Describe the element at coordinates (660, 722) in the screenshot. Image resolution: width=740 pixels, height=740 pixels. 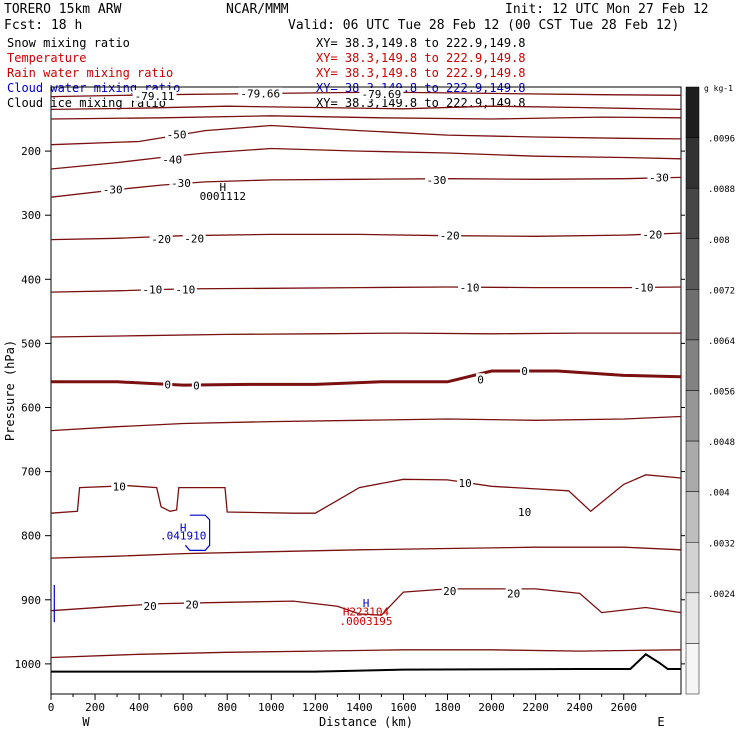
I see `x-end-label-e: E` at that location.